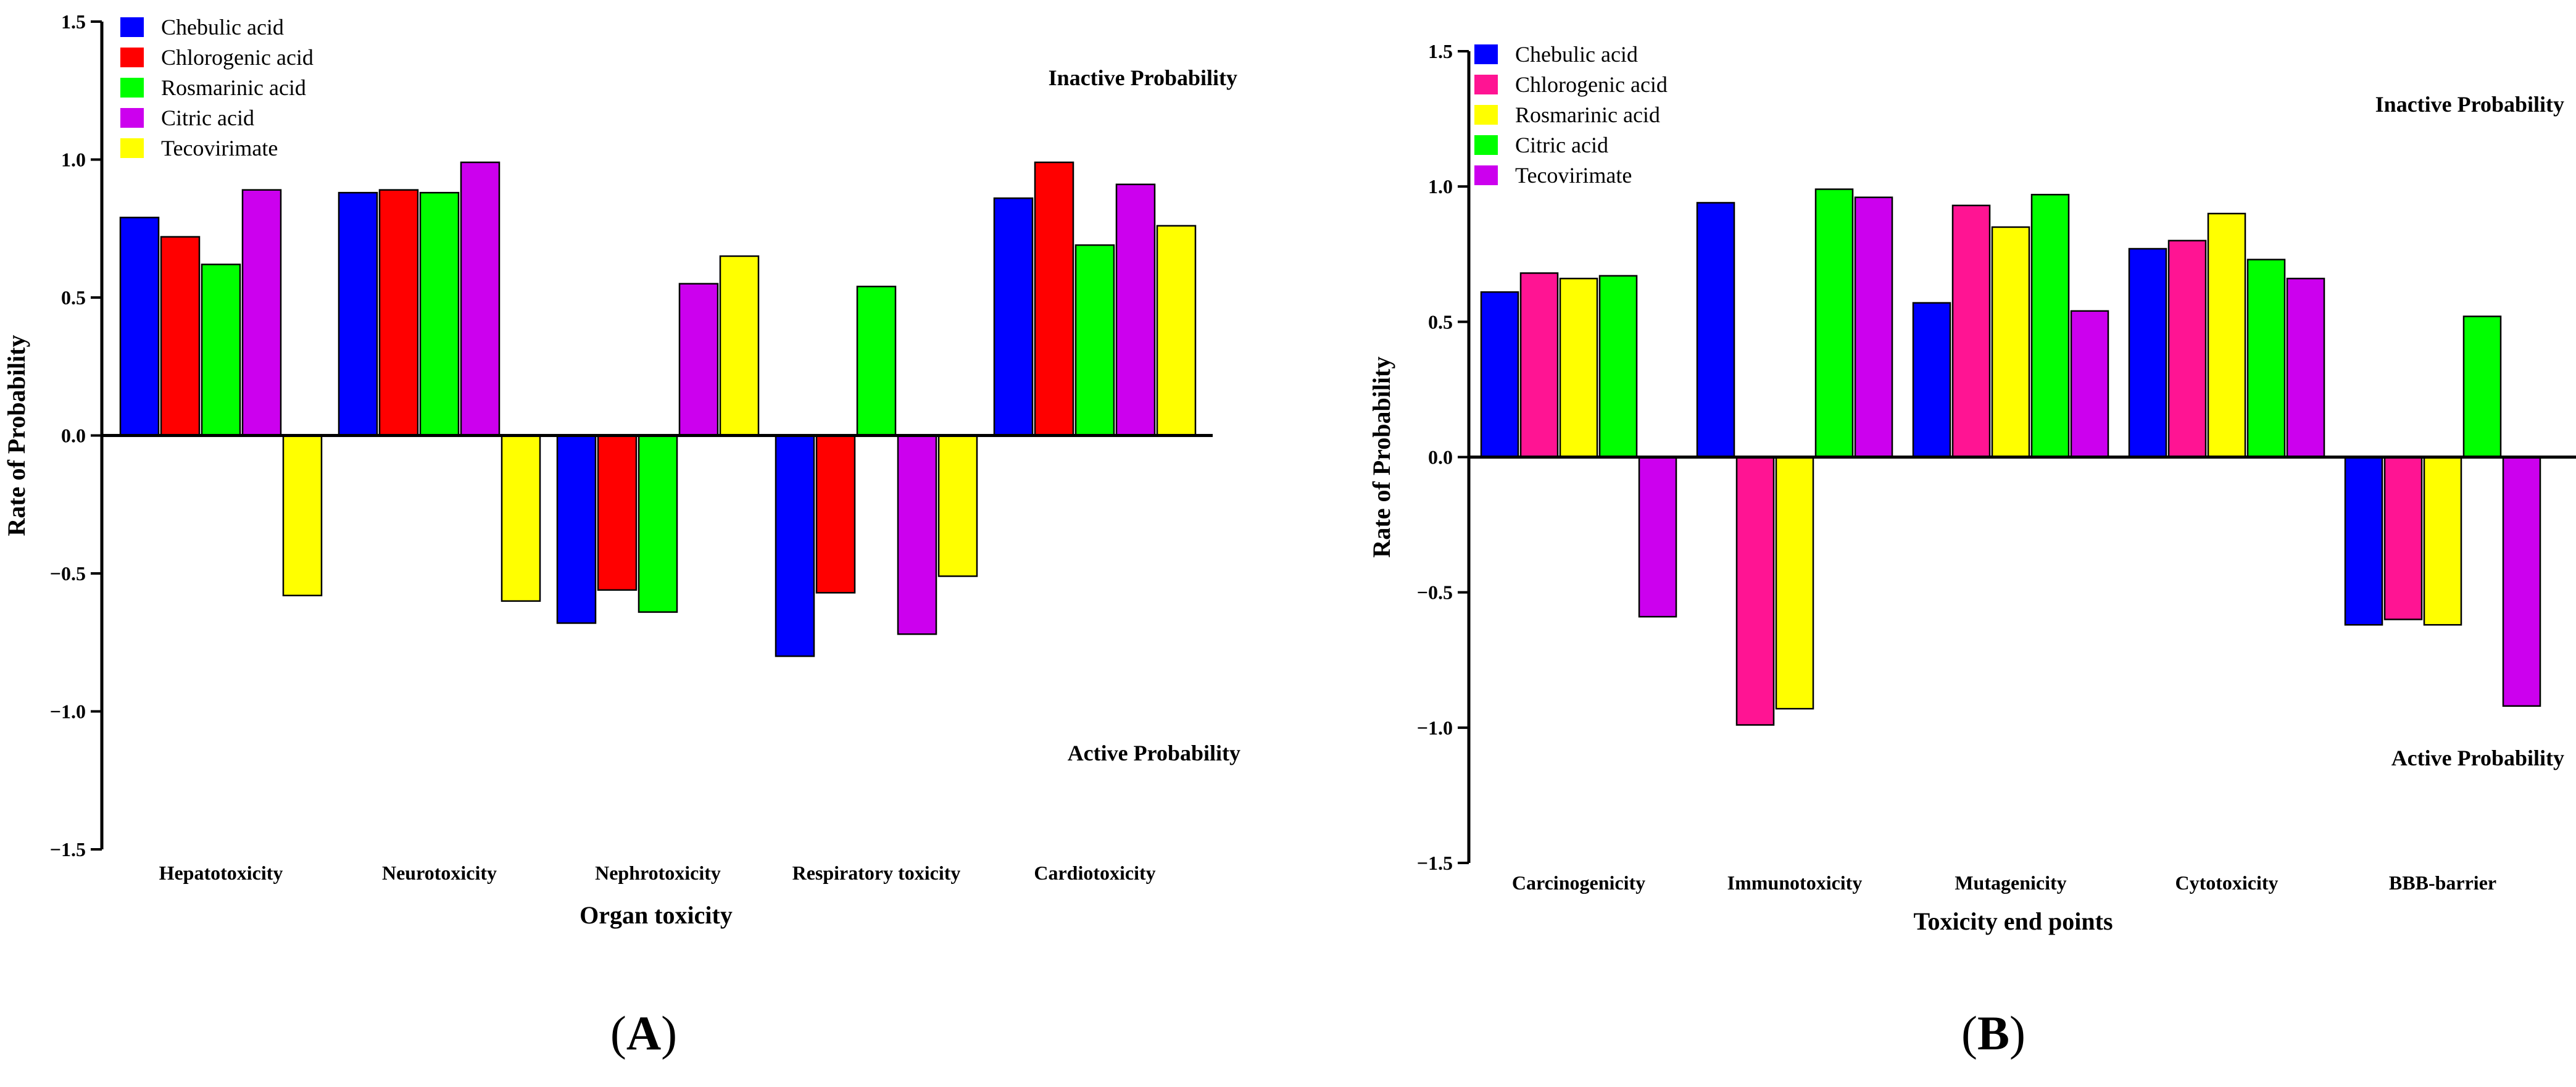  I want to click on panel-label: (A), so click(643, 1033).